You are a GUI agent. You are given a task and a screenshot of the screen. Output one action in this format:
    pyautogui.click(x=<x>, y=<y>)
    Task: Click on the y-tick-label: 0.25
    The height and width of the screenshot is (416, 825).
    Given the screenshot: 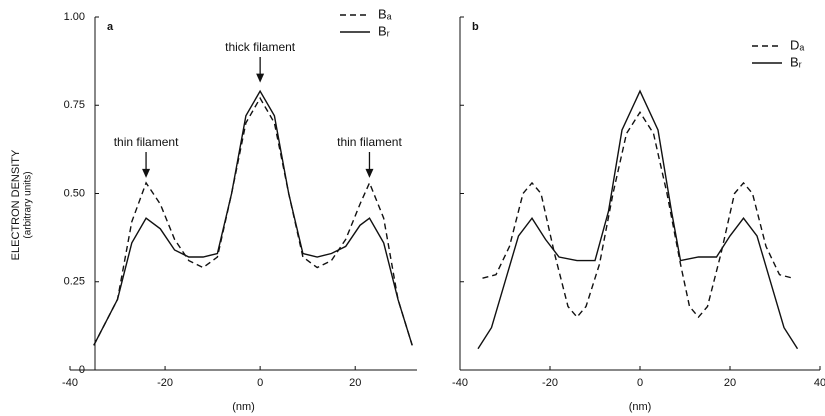 What is the action you would take?
    pyautogui.click(x=74, y=282)
    